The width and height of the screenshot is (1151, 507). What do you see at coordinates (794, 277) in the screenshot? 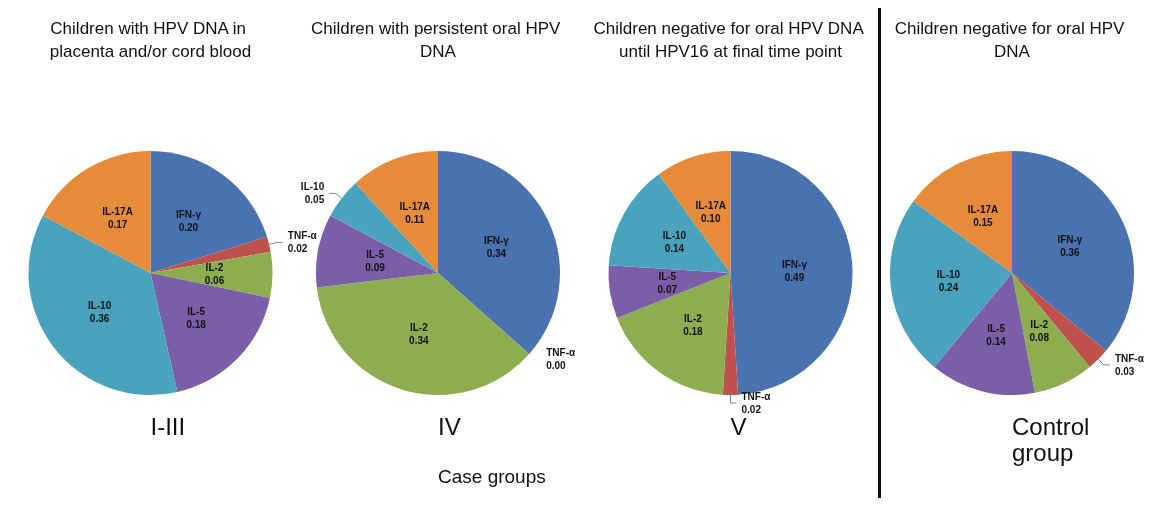
I see `data-label: 0.49` at bounding box center [794, 277].